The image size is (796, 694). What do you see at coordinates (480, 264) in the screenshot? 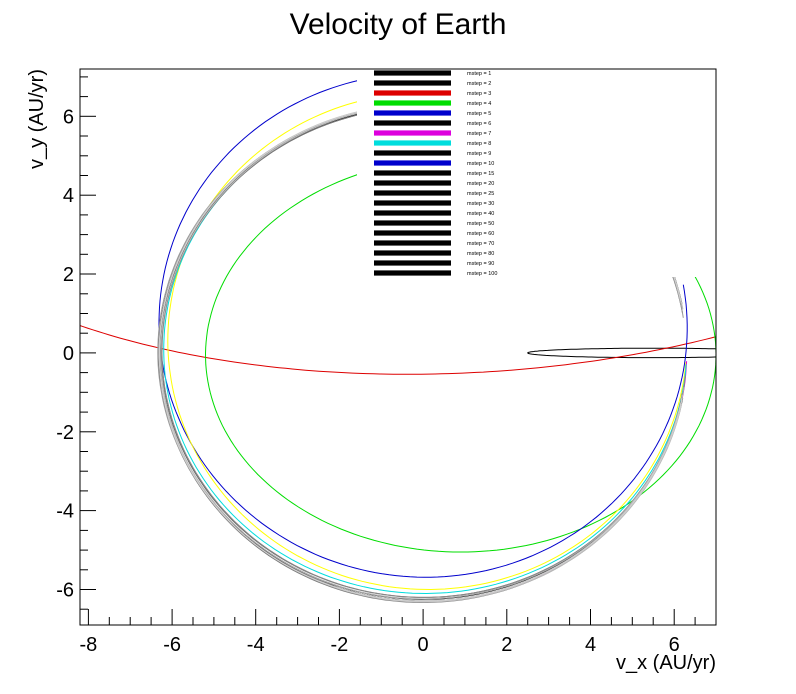
I see `legend-entry-label: mstep = 90` at bounding box center [480, 264].